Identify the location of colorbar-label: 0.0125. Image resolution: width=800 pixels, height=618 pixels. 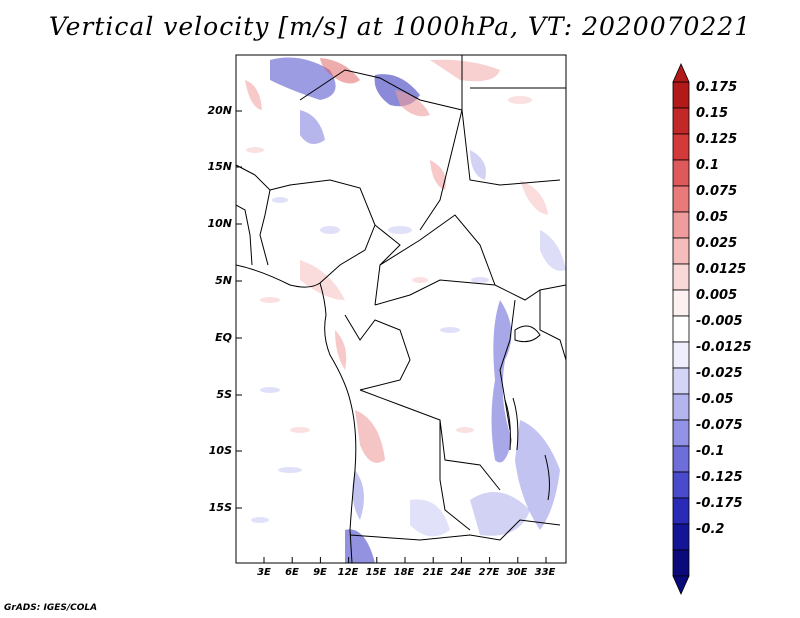
(721, 269).